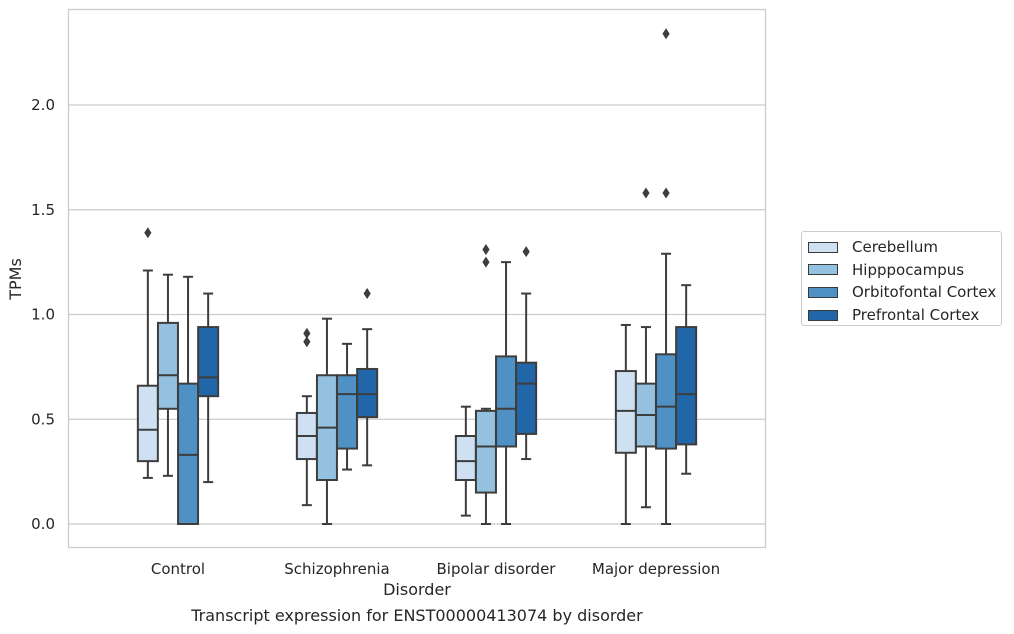 Image resolution: width=1014 pixels, height=634 pixels. I want to click on legend-item: Hipppocampus, so click(904, 270).